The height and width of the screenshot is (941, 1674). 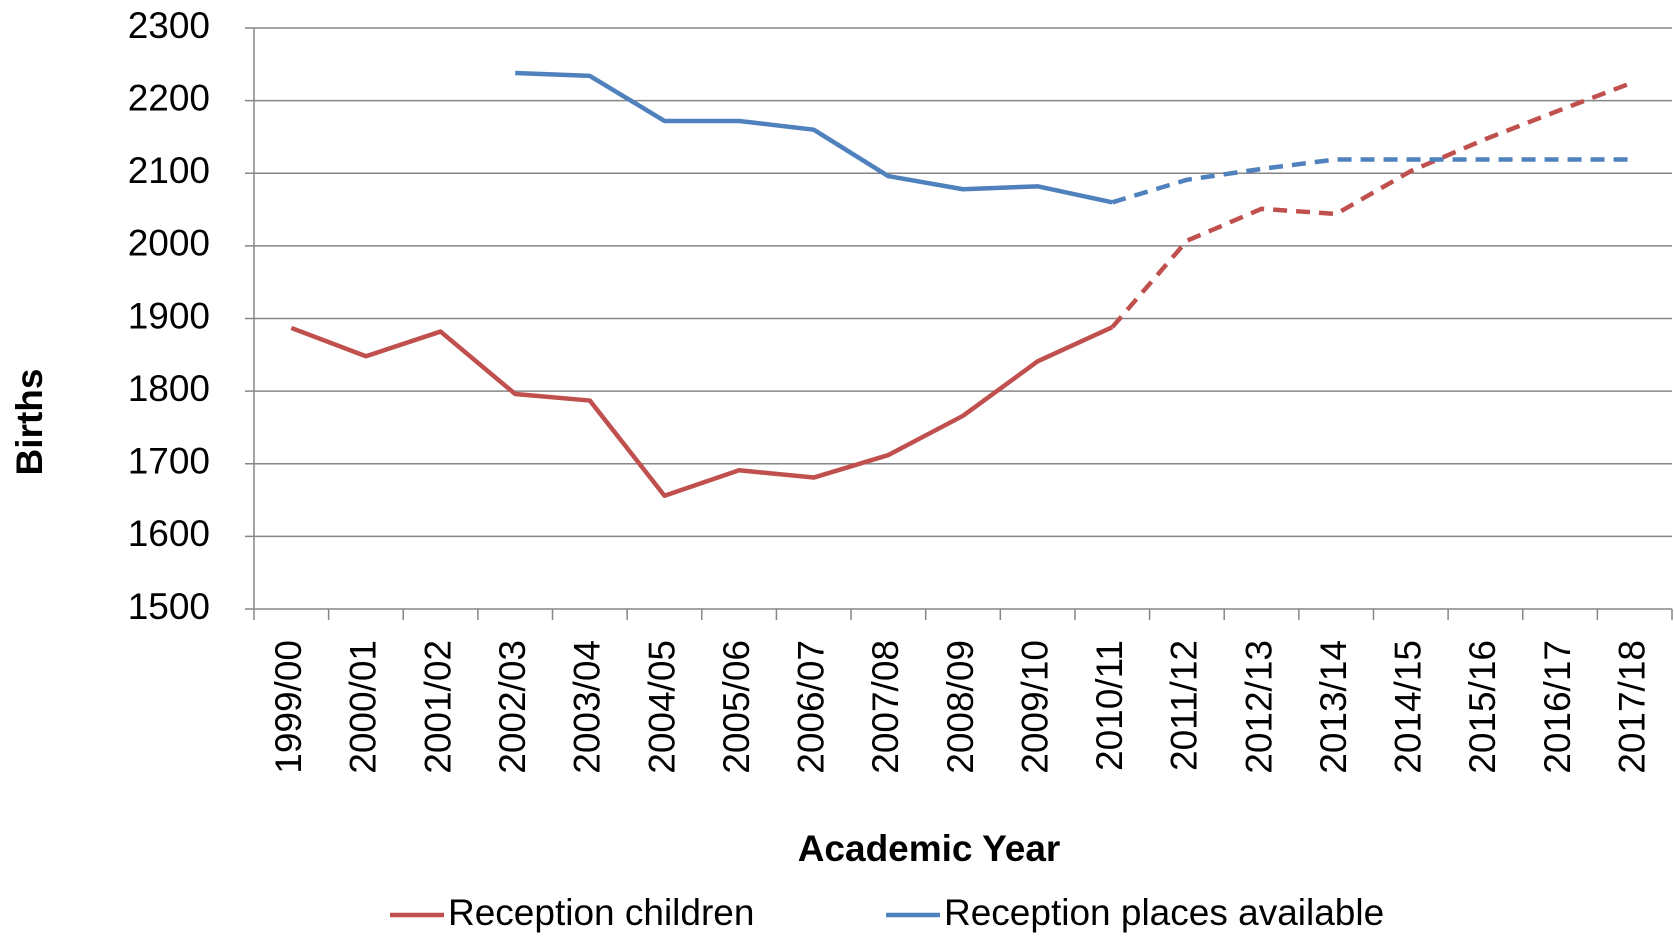 I want to click on x-tick-label: 2013/14, so click(x=1333, y=707).